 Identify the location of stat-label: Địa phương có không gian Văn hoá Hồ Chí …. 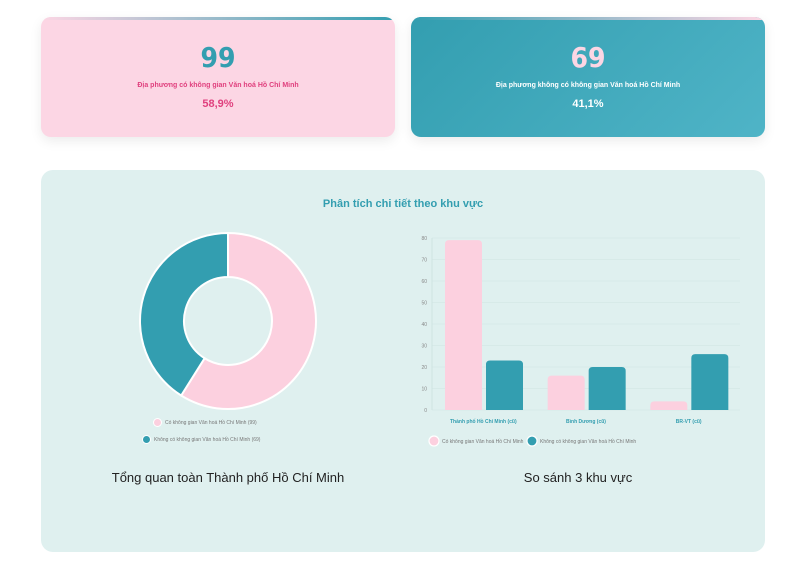
(218, 85).